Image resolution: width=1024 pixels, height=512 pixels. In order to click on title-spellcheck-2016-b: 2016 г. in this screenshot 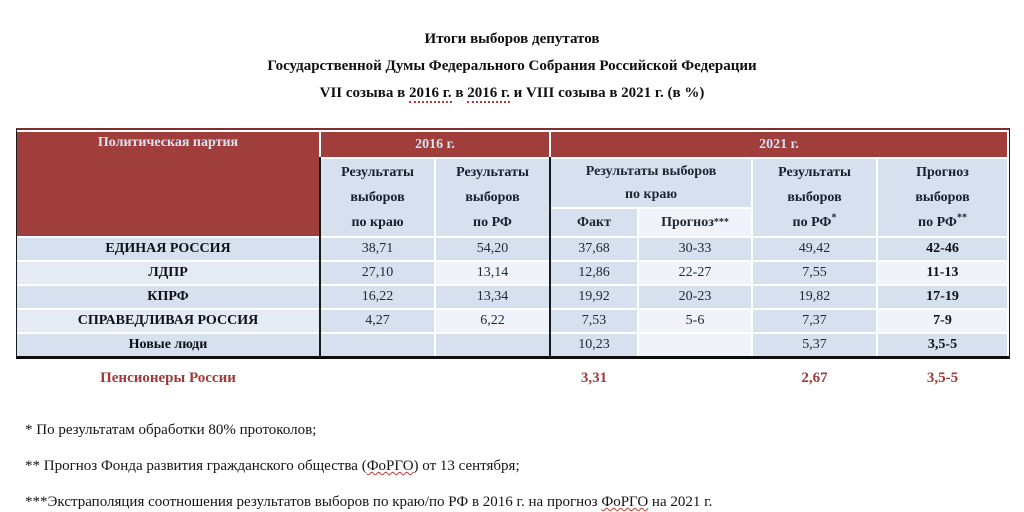, I will do `click(488, 94)`.